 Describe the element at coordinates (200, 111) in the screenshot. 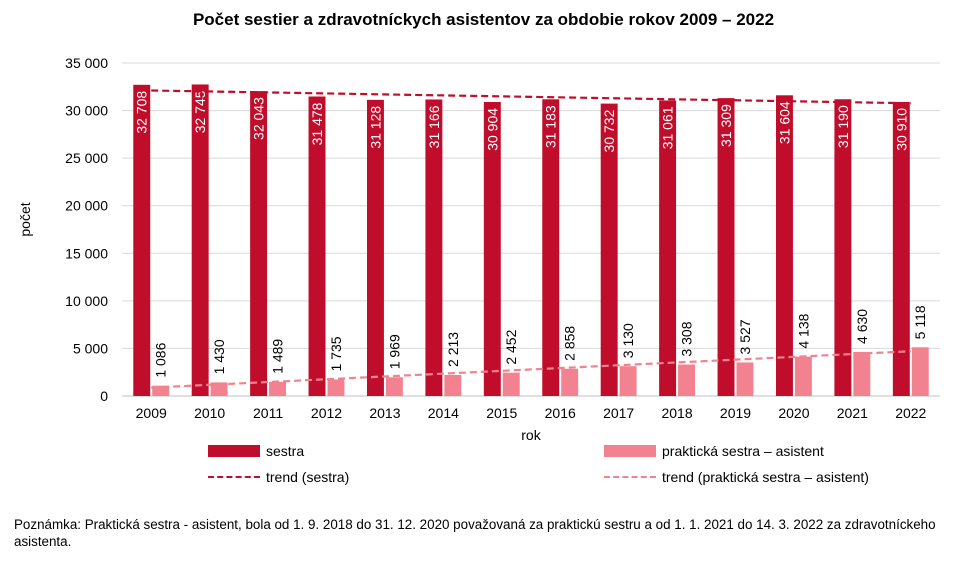

I see `data-label-sestra: 32 745` at that location.